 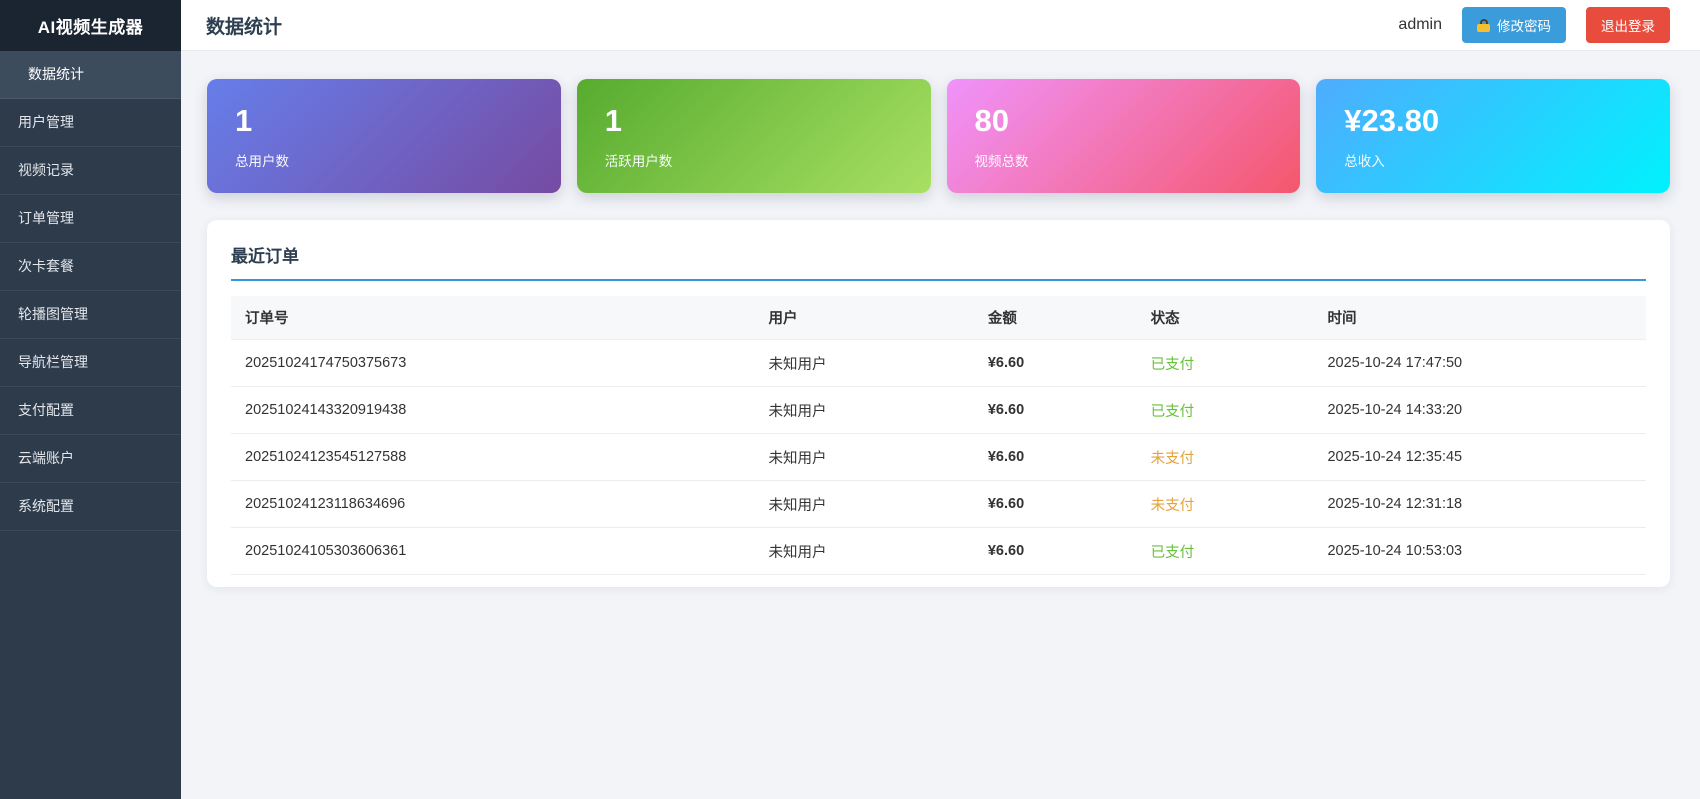 I want to click on order-no-cell: 20251024123545127588, so click(x=493, y=457).